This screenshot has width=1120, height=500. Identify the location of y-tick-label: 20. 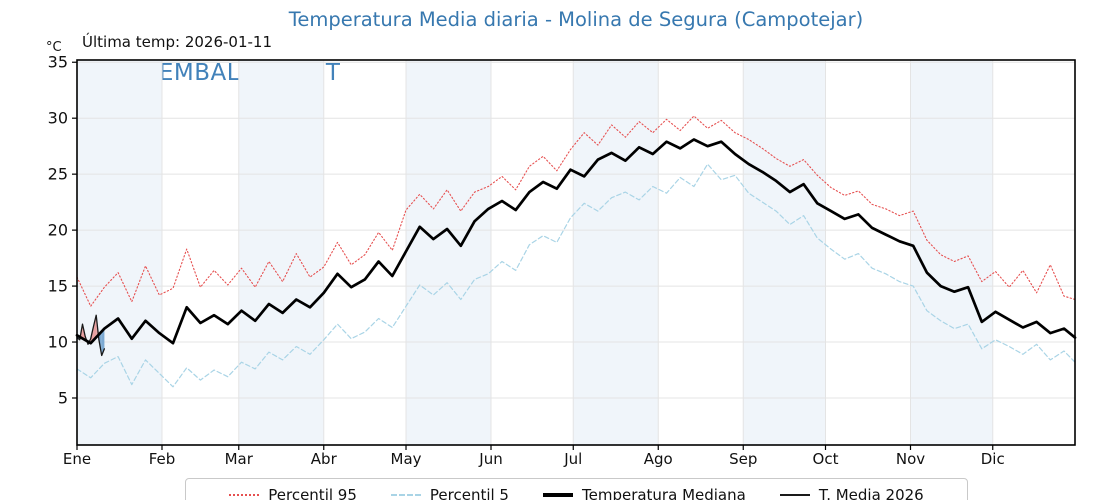
(58, 230).